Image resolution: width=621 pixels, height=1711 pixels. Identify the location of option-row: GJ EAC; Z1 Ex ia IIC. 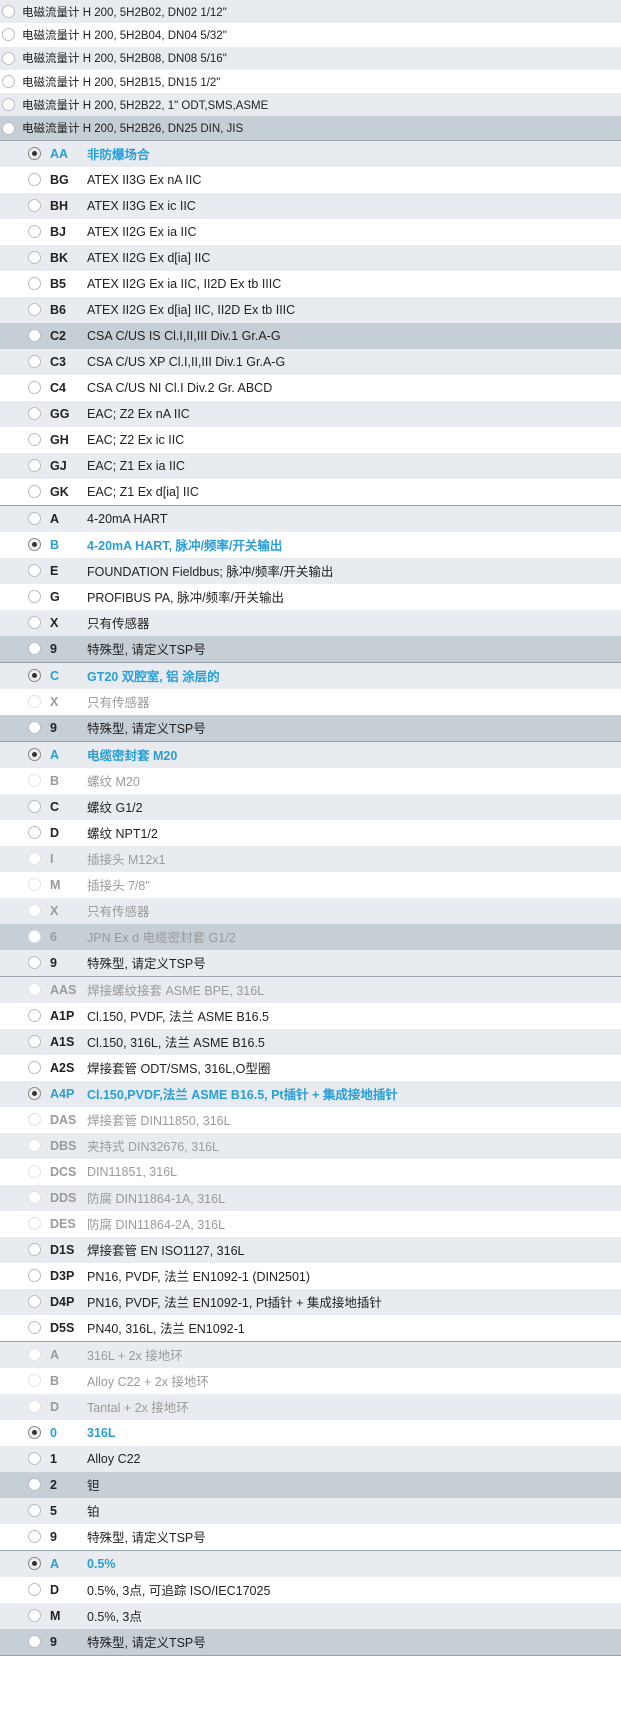
(310, 465).